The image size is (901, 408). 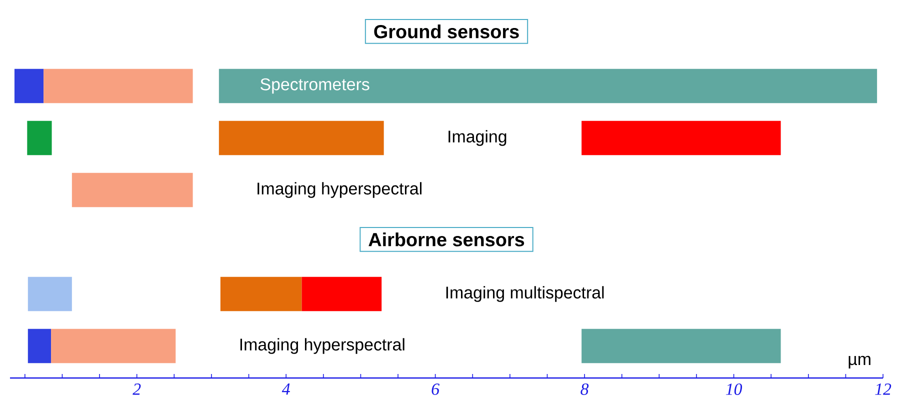 I want to click on chart-title: Ground sensors, so click(x=446, y=31).